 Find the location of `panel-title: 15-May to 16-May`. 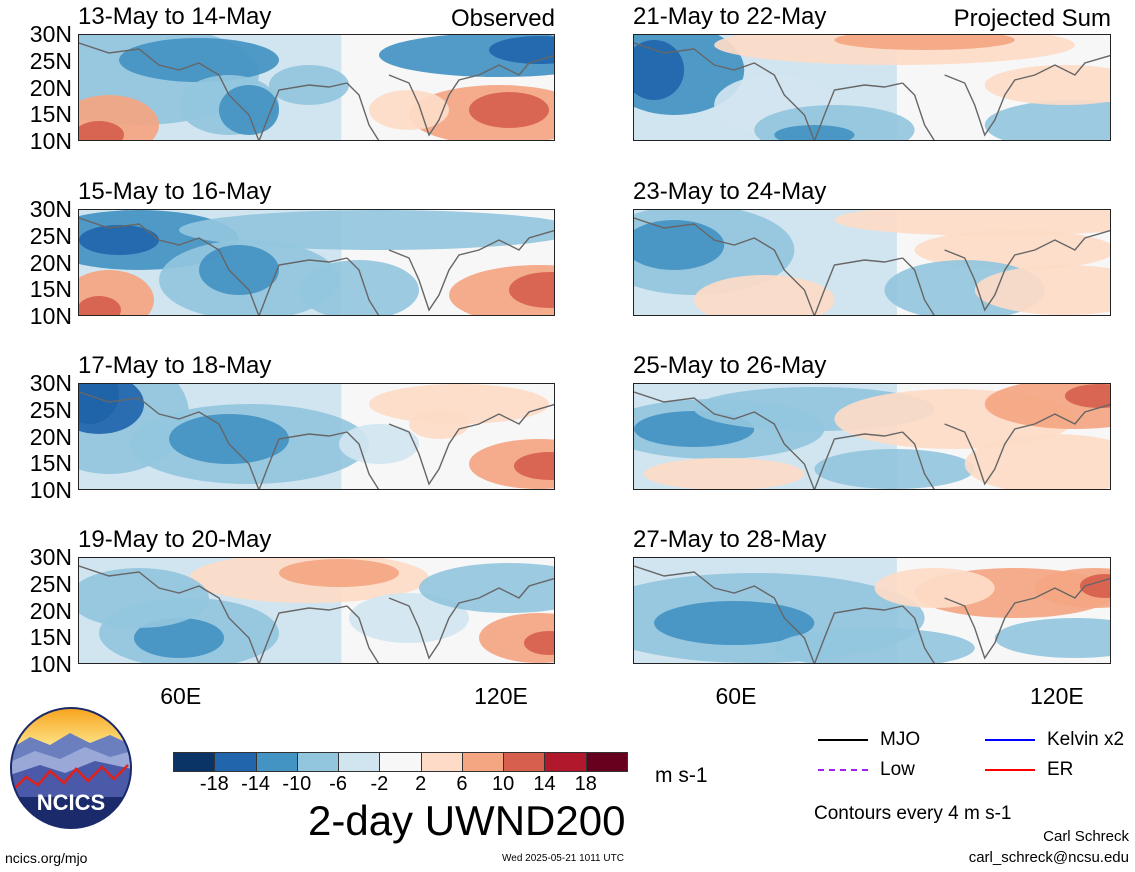

panel-title: 15-May to 16-May is located at coordinates (175, 191).